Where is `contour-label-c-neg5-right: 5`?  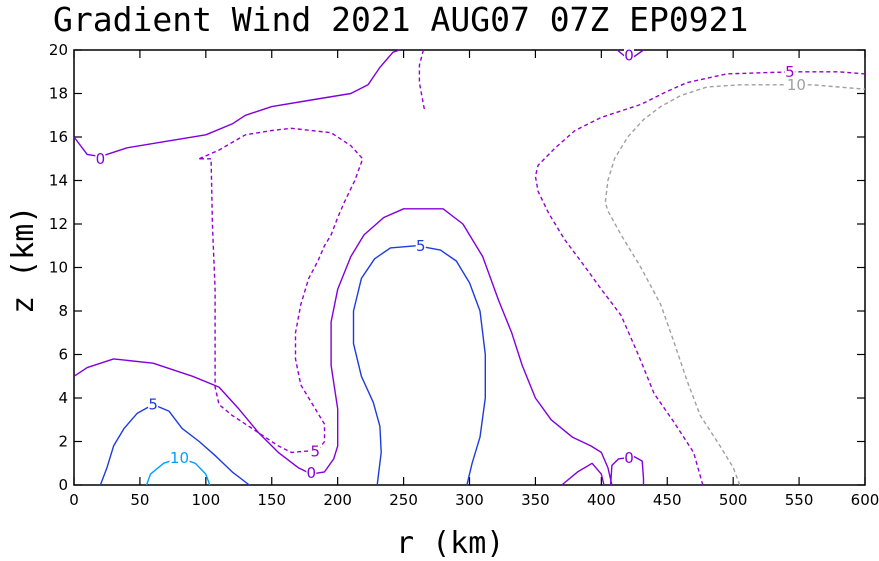 contour-label-c-neg5-right: 5 is located at coordinates (790, 72).